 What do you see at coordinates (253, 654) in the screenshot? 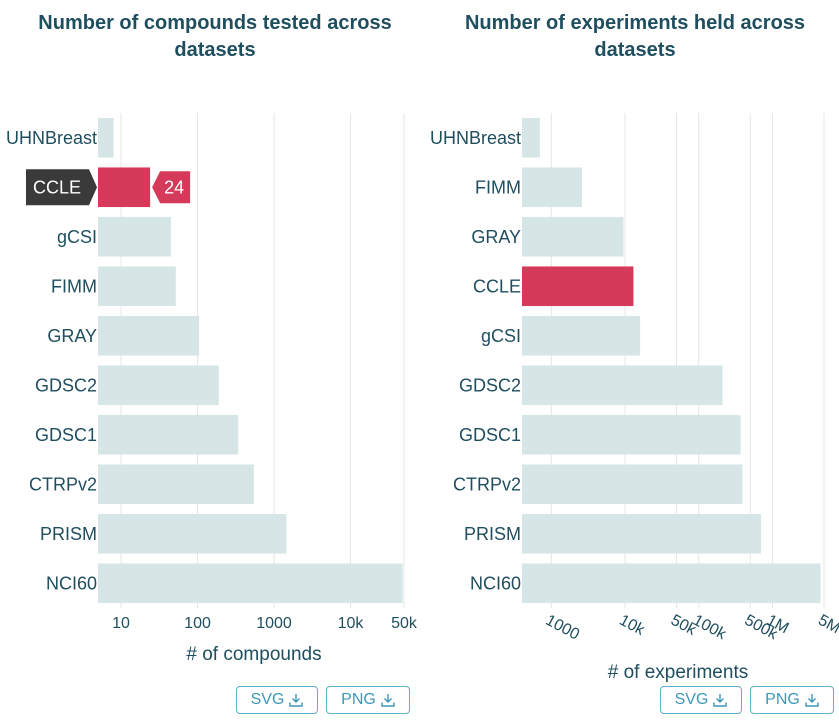
I see `x-axis-label: # of compounds` at bounding box center [253, 654].